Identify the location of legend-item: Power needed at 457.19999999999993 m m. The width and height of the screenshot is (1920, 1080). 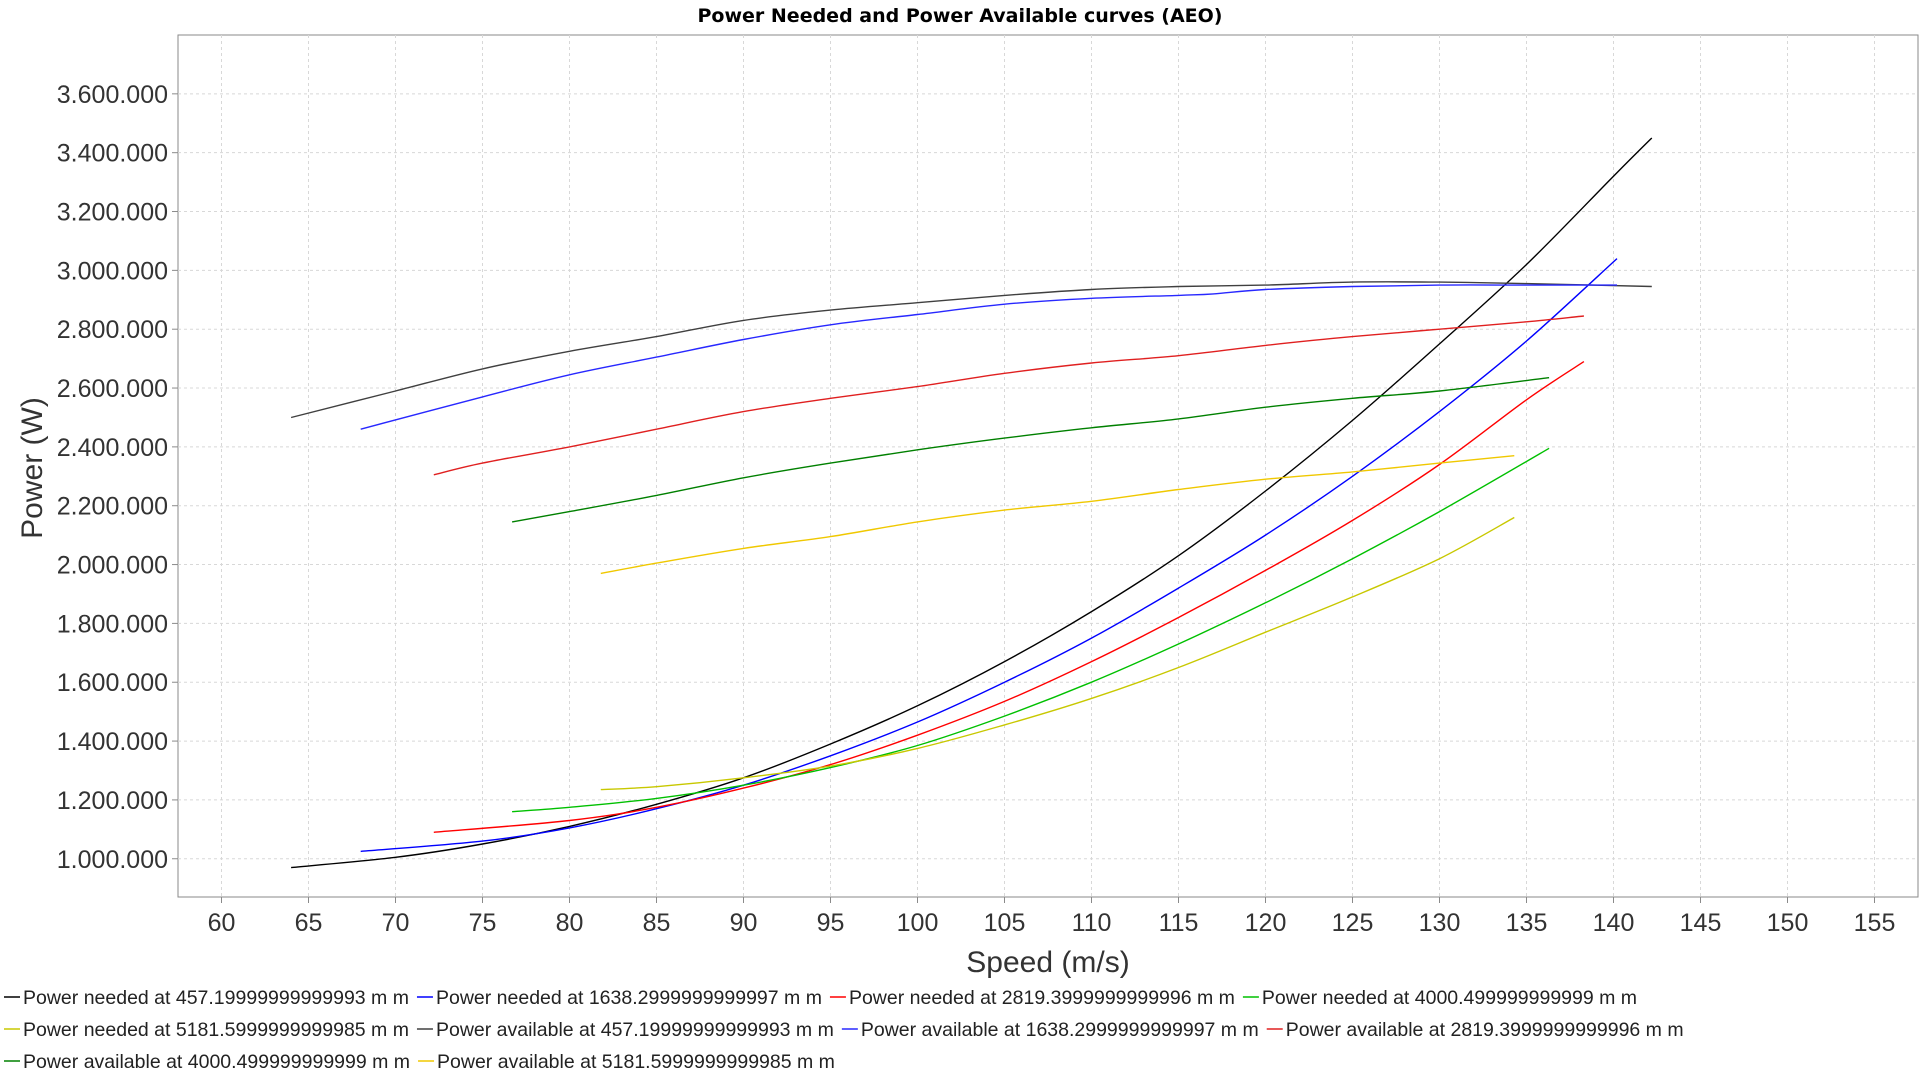
(206, 998).